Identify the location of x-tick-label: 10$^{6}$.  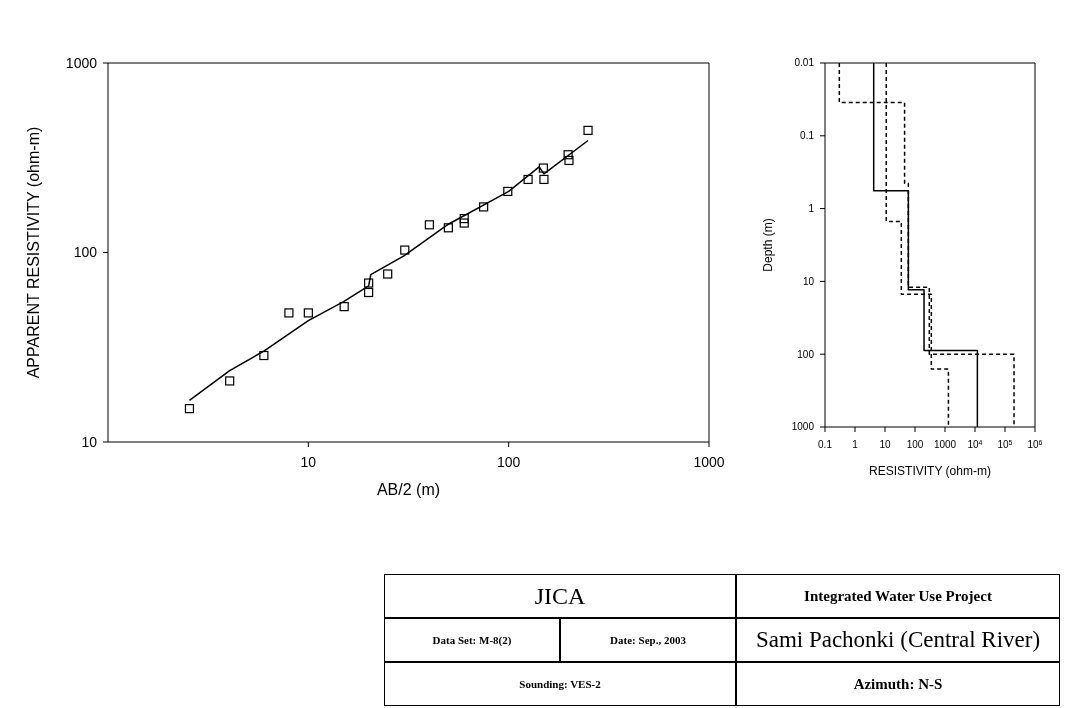
(1035, 444).